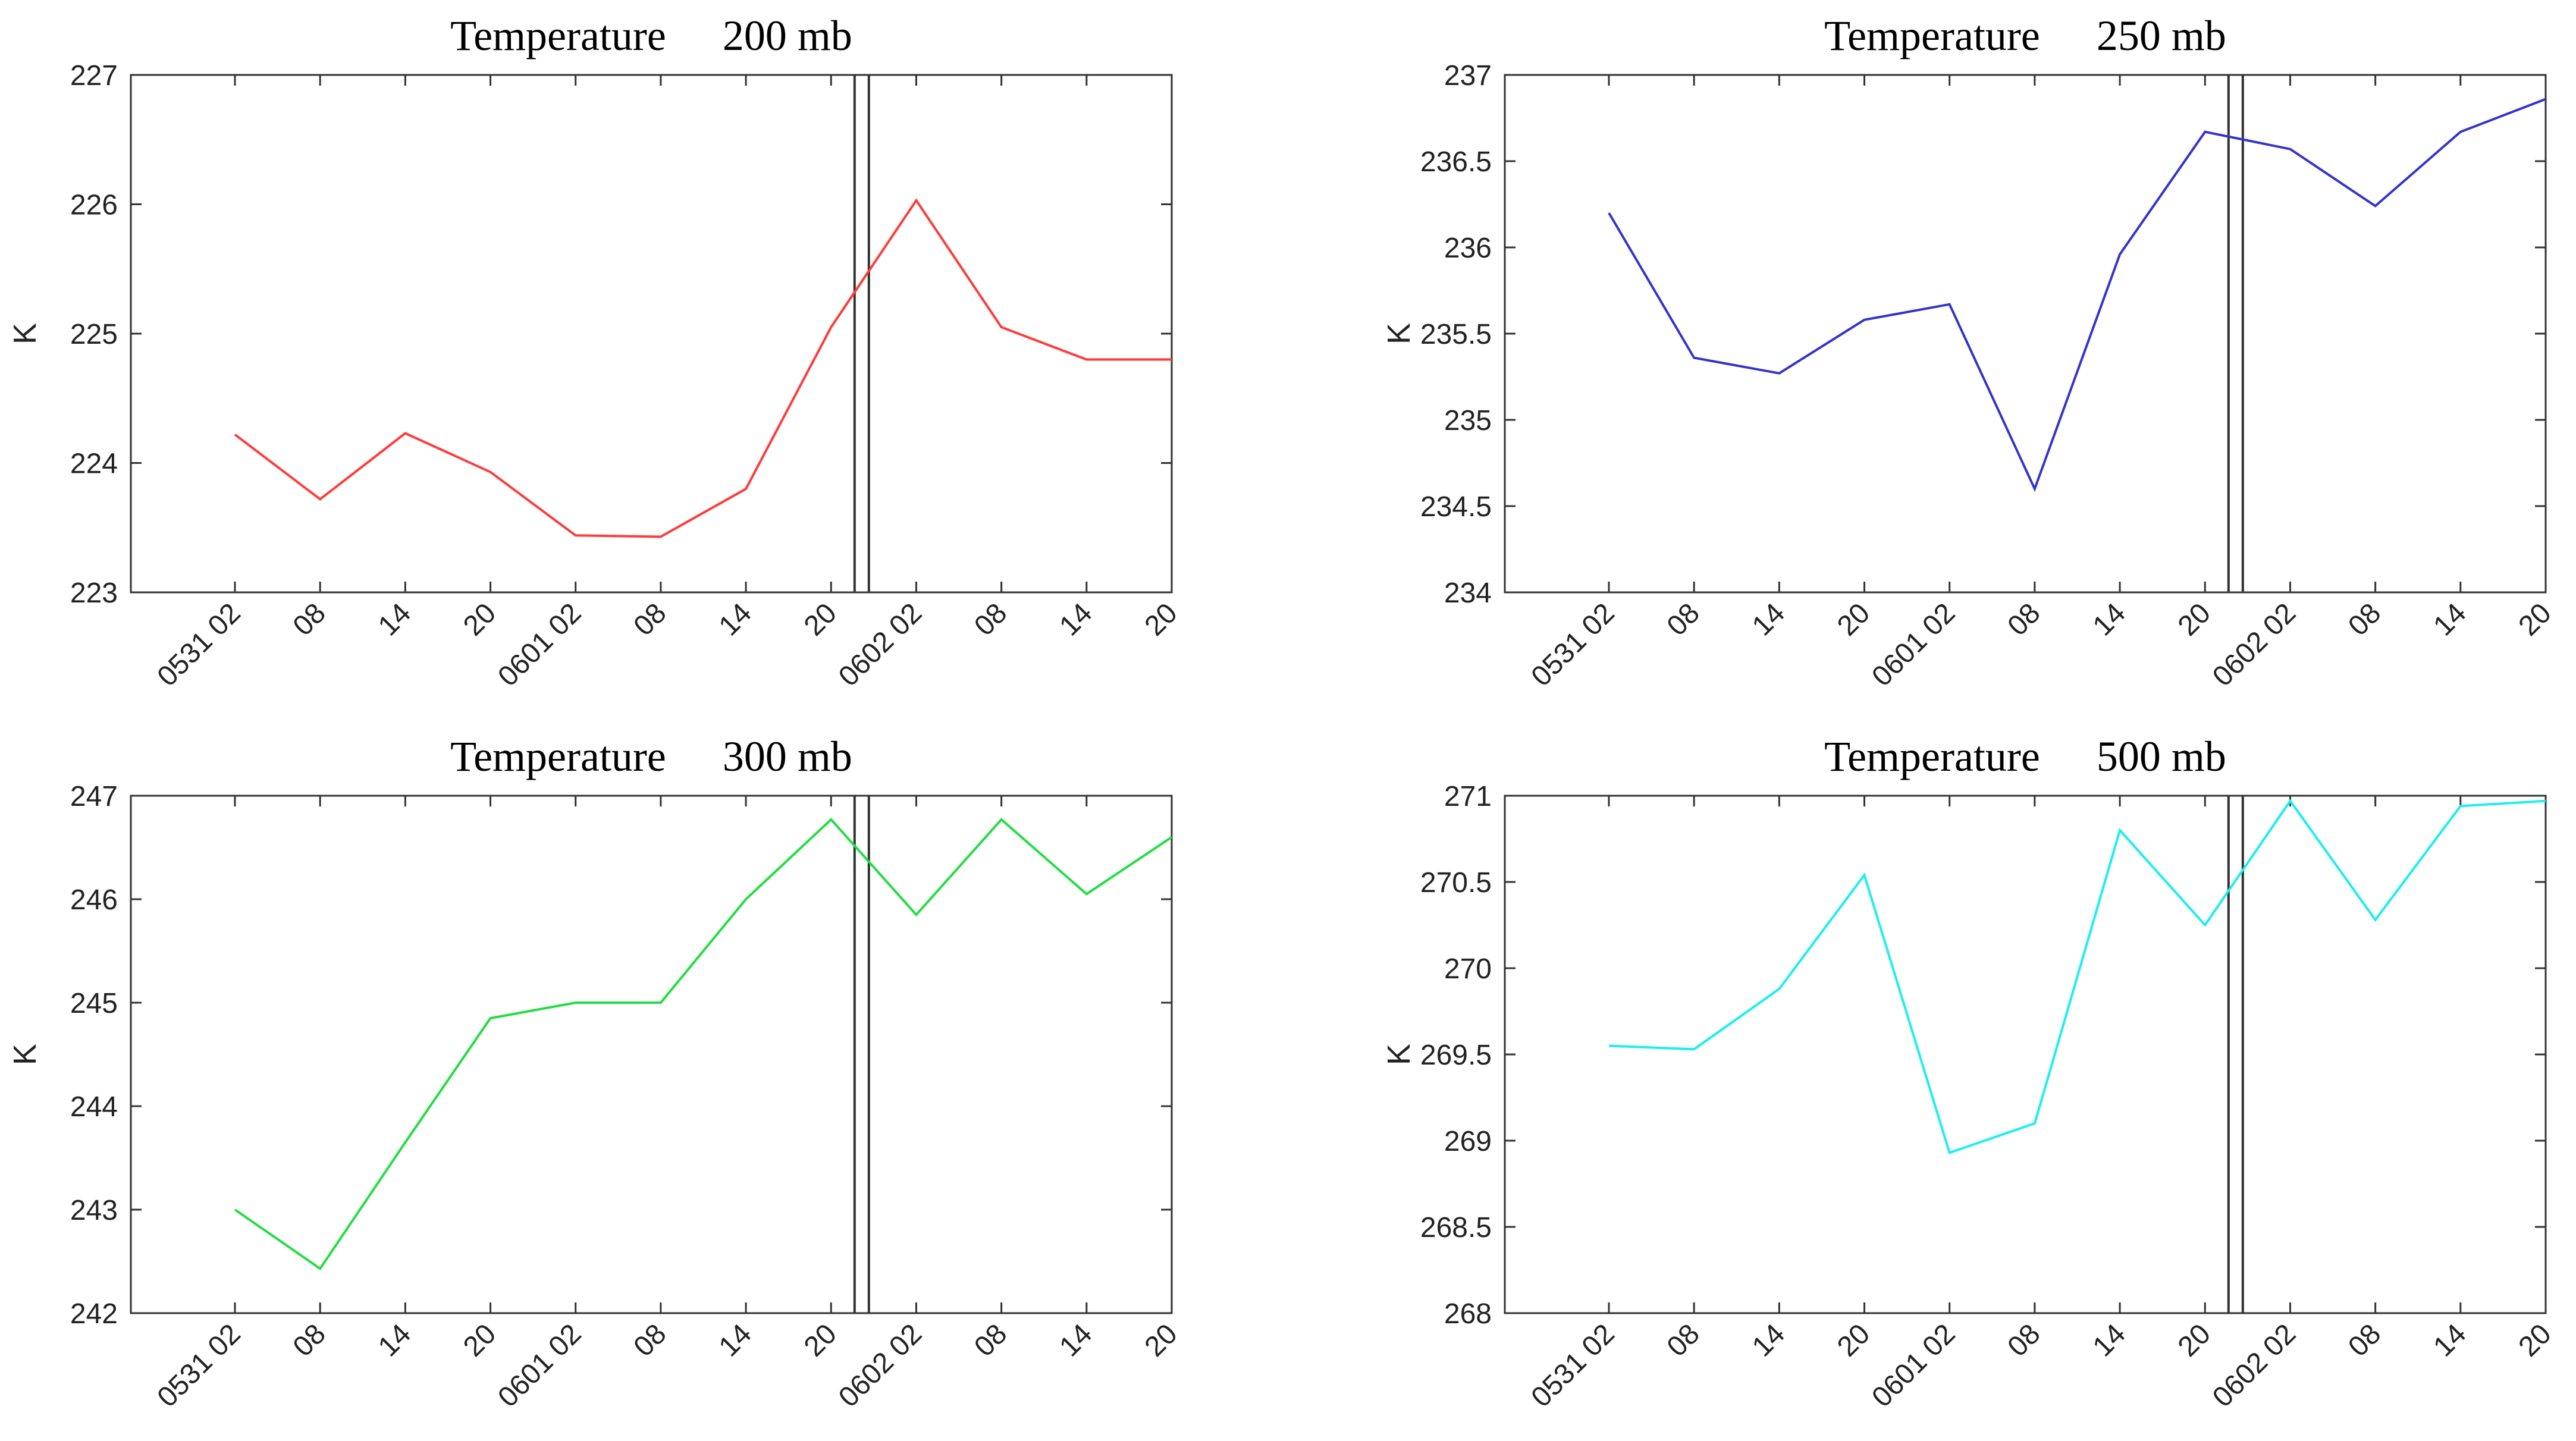 Image resolution: width=2576 pixels, height=1441 pixels. Describe the element at coordinates (1456, 334) in the screenshot. I see `y-tick-label: 235.5` at that location.